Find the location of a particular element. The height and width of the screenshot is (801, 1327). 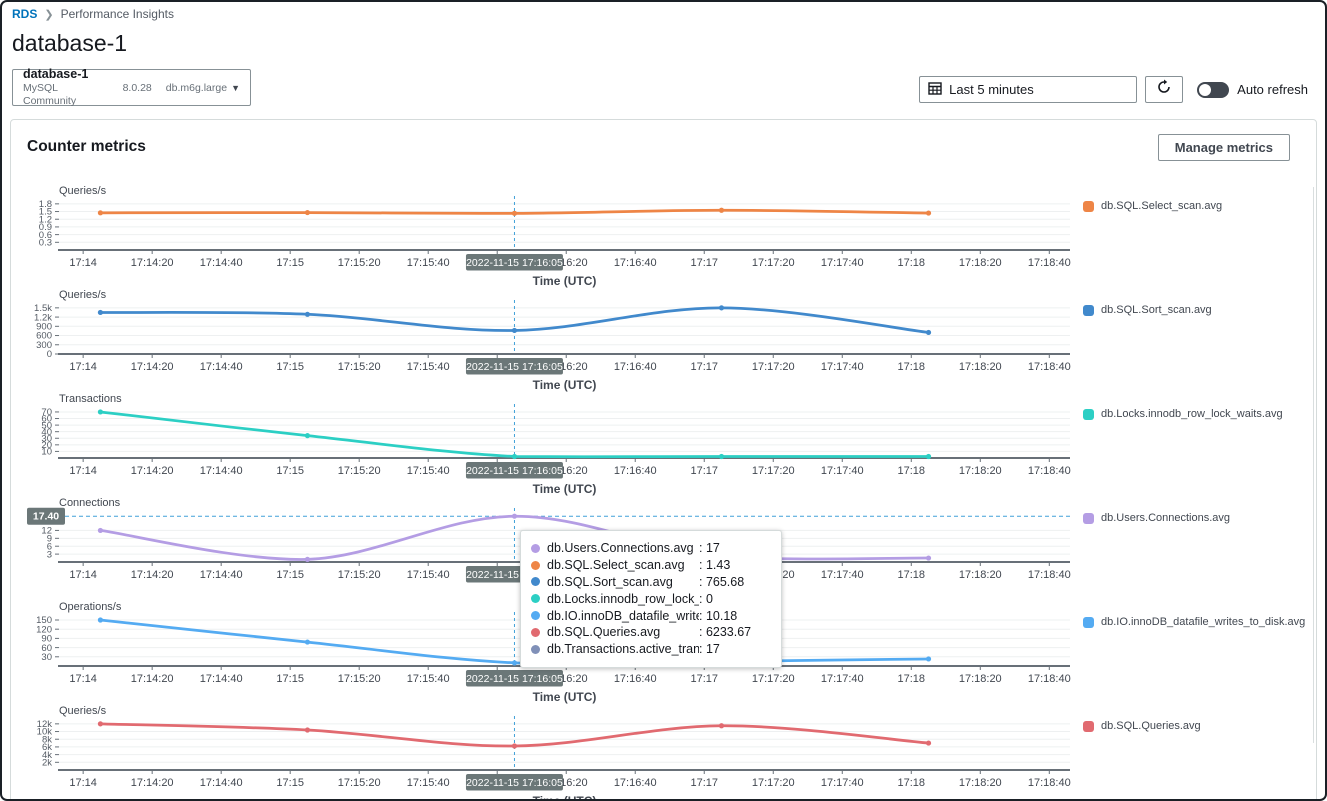

svg-text: 10 is located at coordinates (46, 452).